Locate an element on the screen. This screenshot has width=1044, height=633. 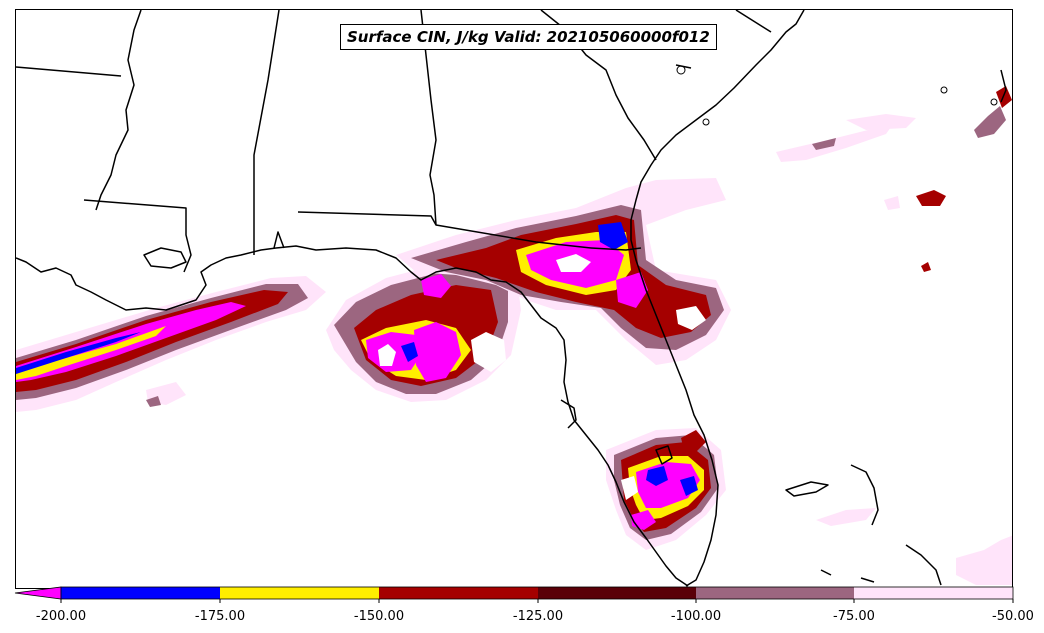
bahamas-abaco is located at coordinates (864, 495).